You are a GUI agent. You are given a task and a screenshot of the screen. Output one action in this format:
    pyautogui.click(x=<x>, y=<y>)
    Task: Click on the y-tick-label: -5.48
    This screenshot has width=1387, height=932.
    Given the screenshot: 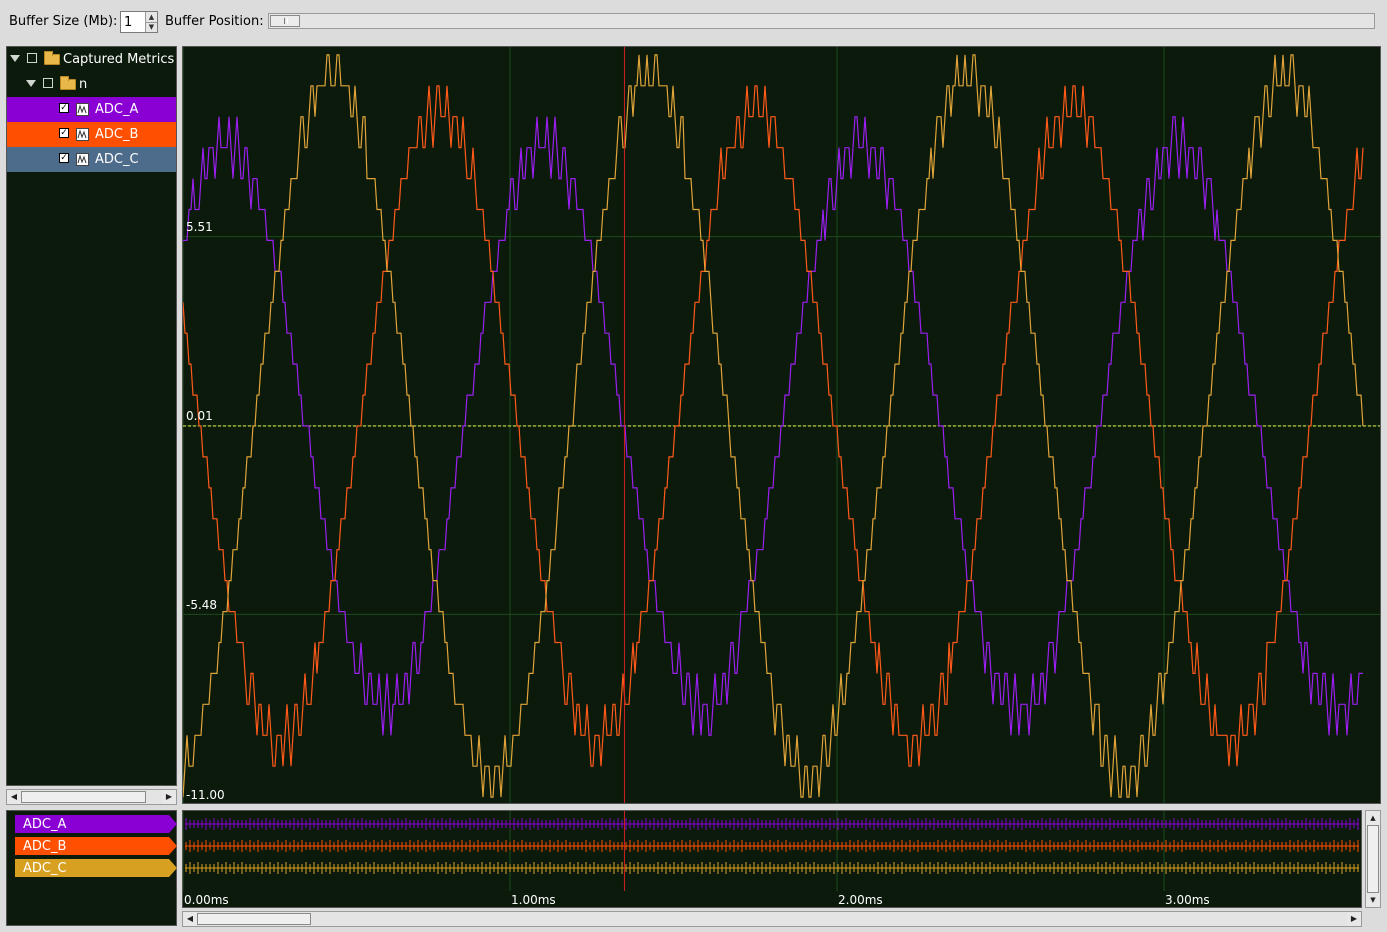 What is the action you would take?
    pyautogui.click(x=202, y=605)
    